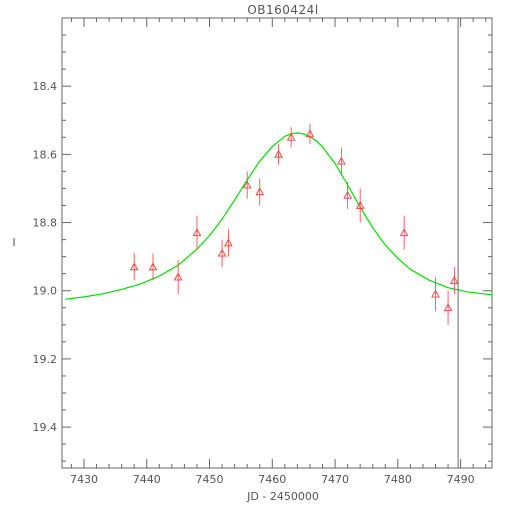 This screenshot has height=510, width=510. Describe the element at coordinates (282, 10) in the screenshot. I see `chart-title: OB160424l` at that location.